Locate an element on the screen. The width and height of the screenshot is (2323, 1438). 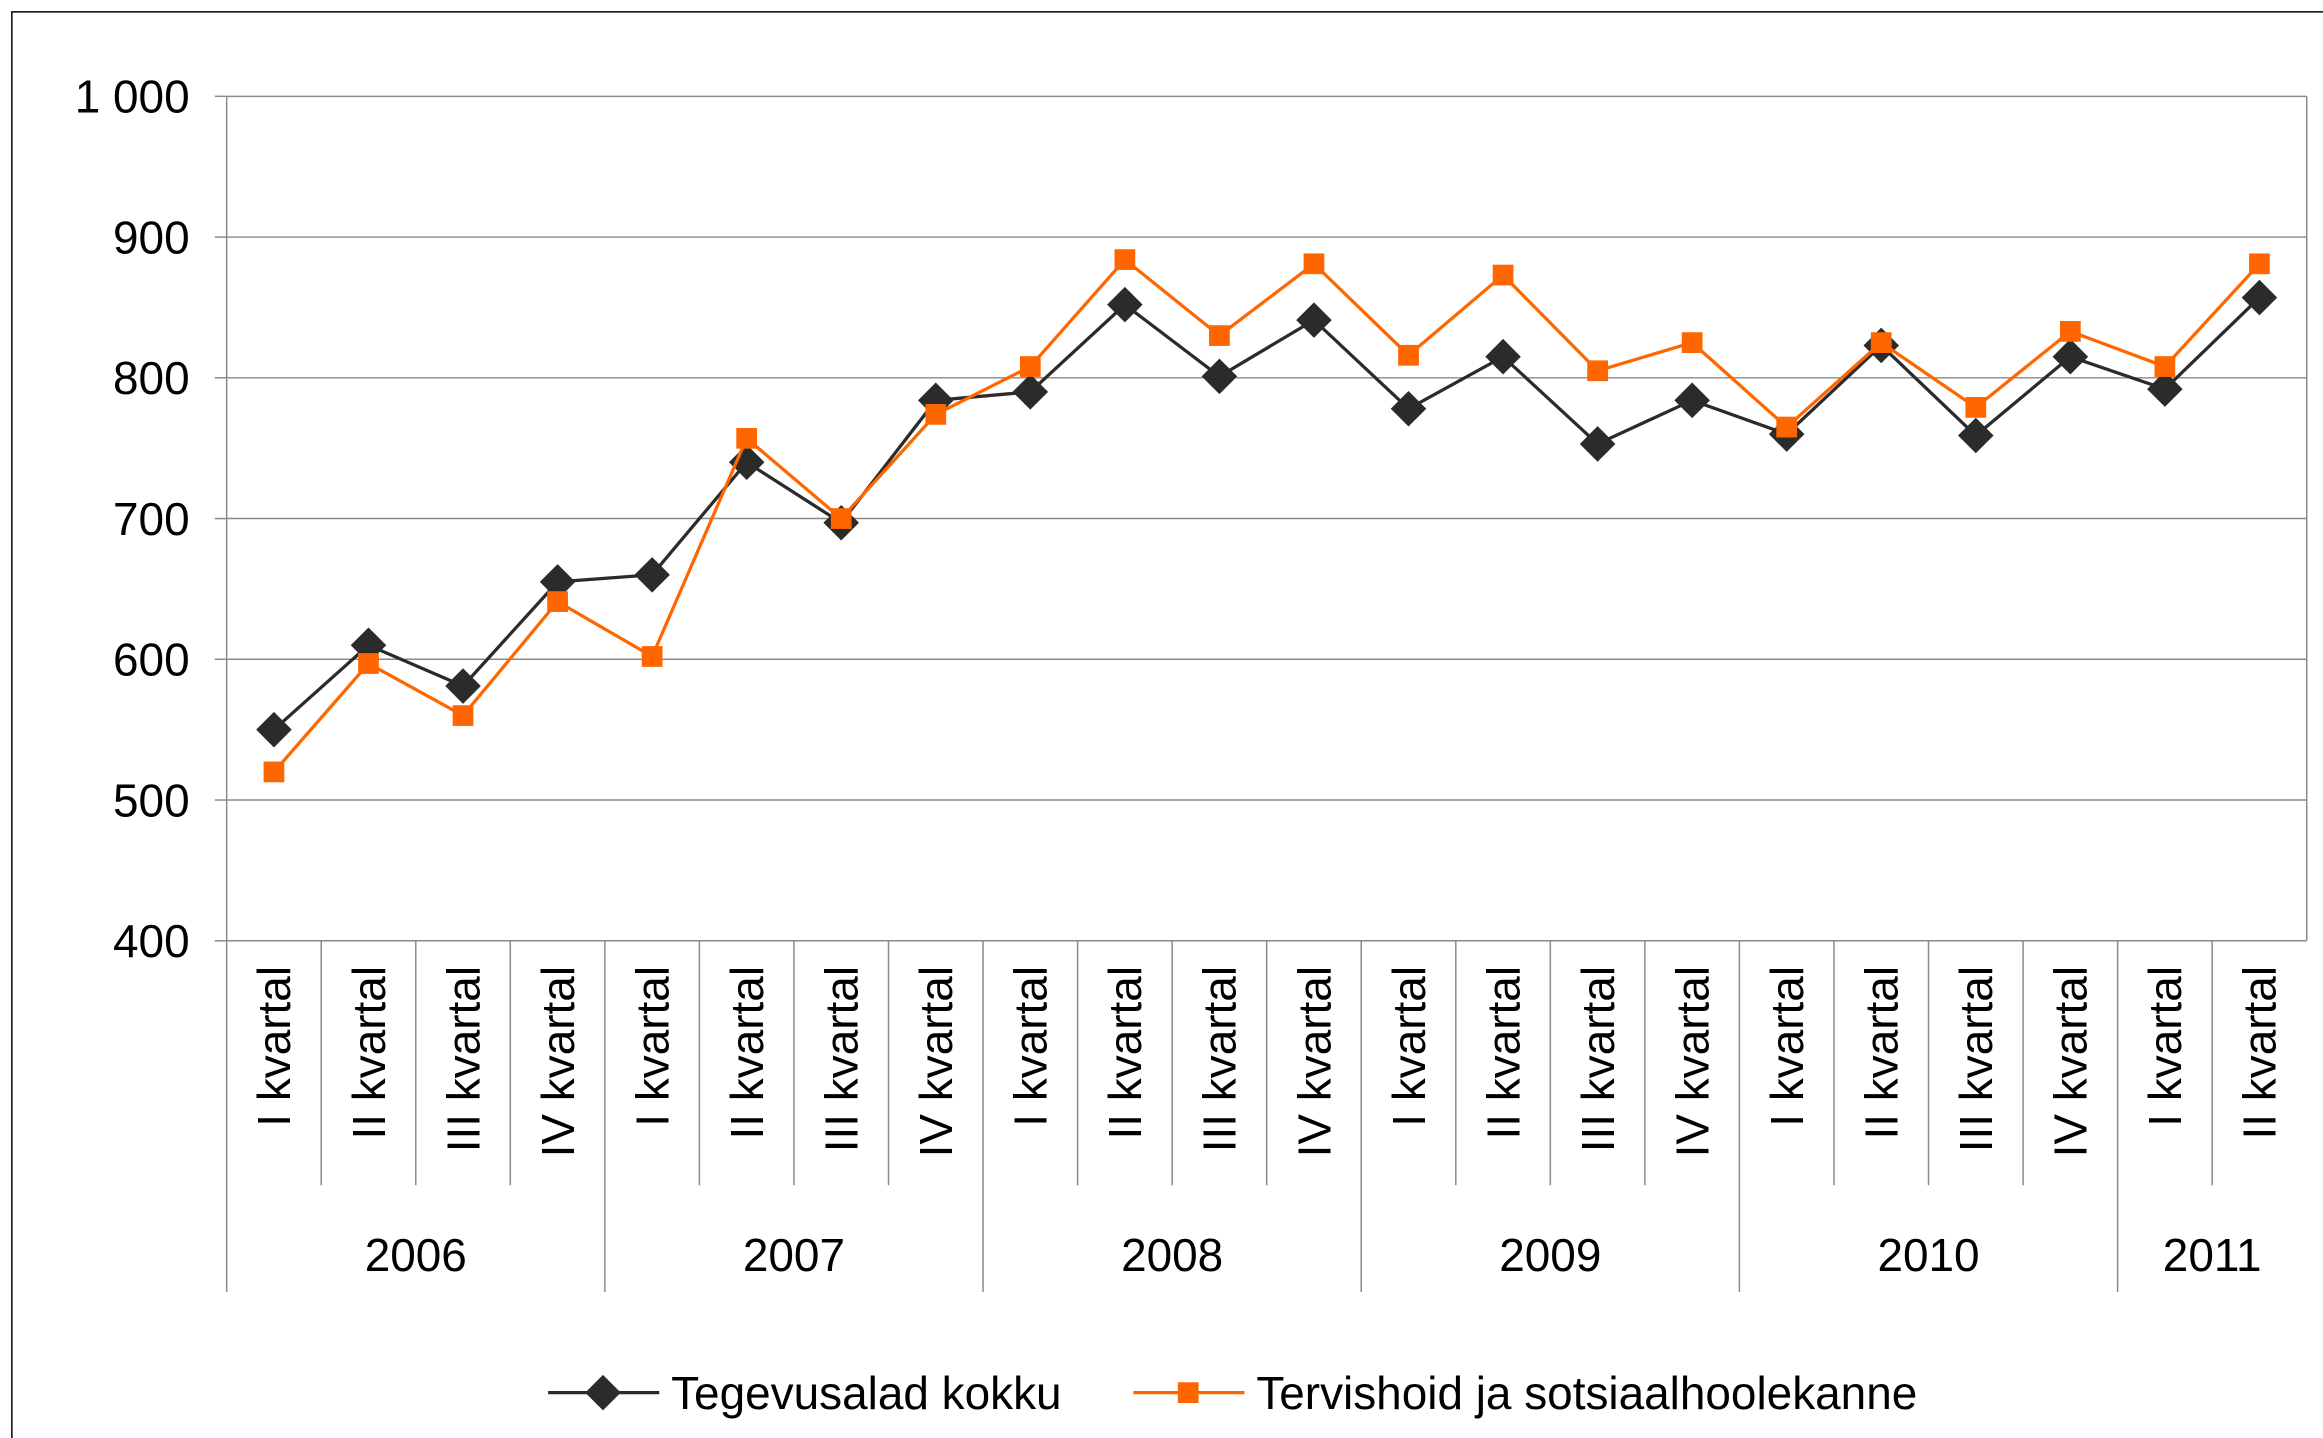
year-label: 2009 is located at coordinates (1550, 1255).